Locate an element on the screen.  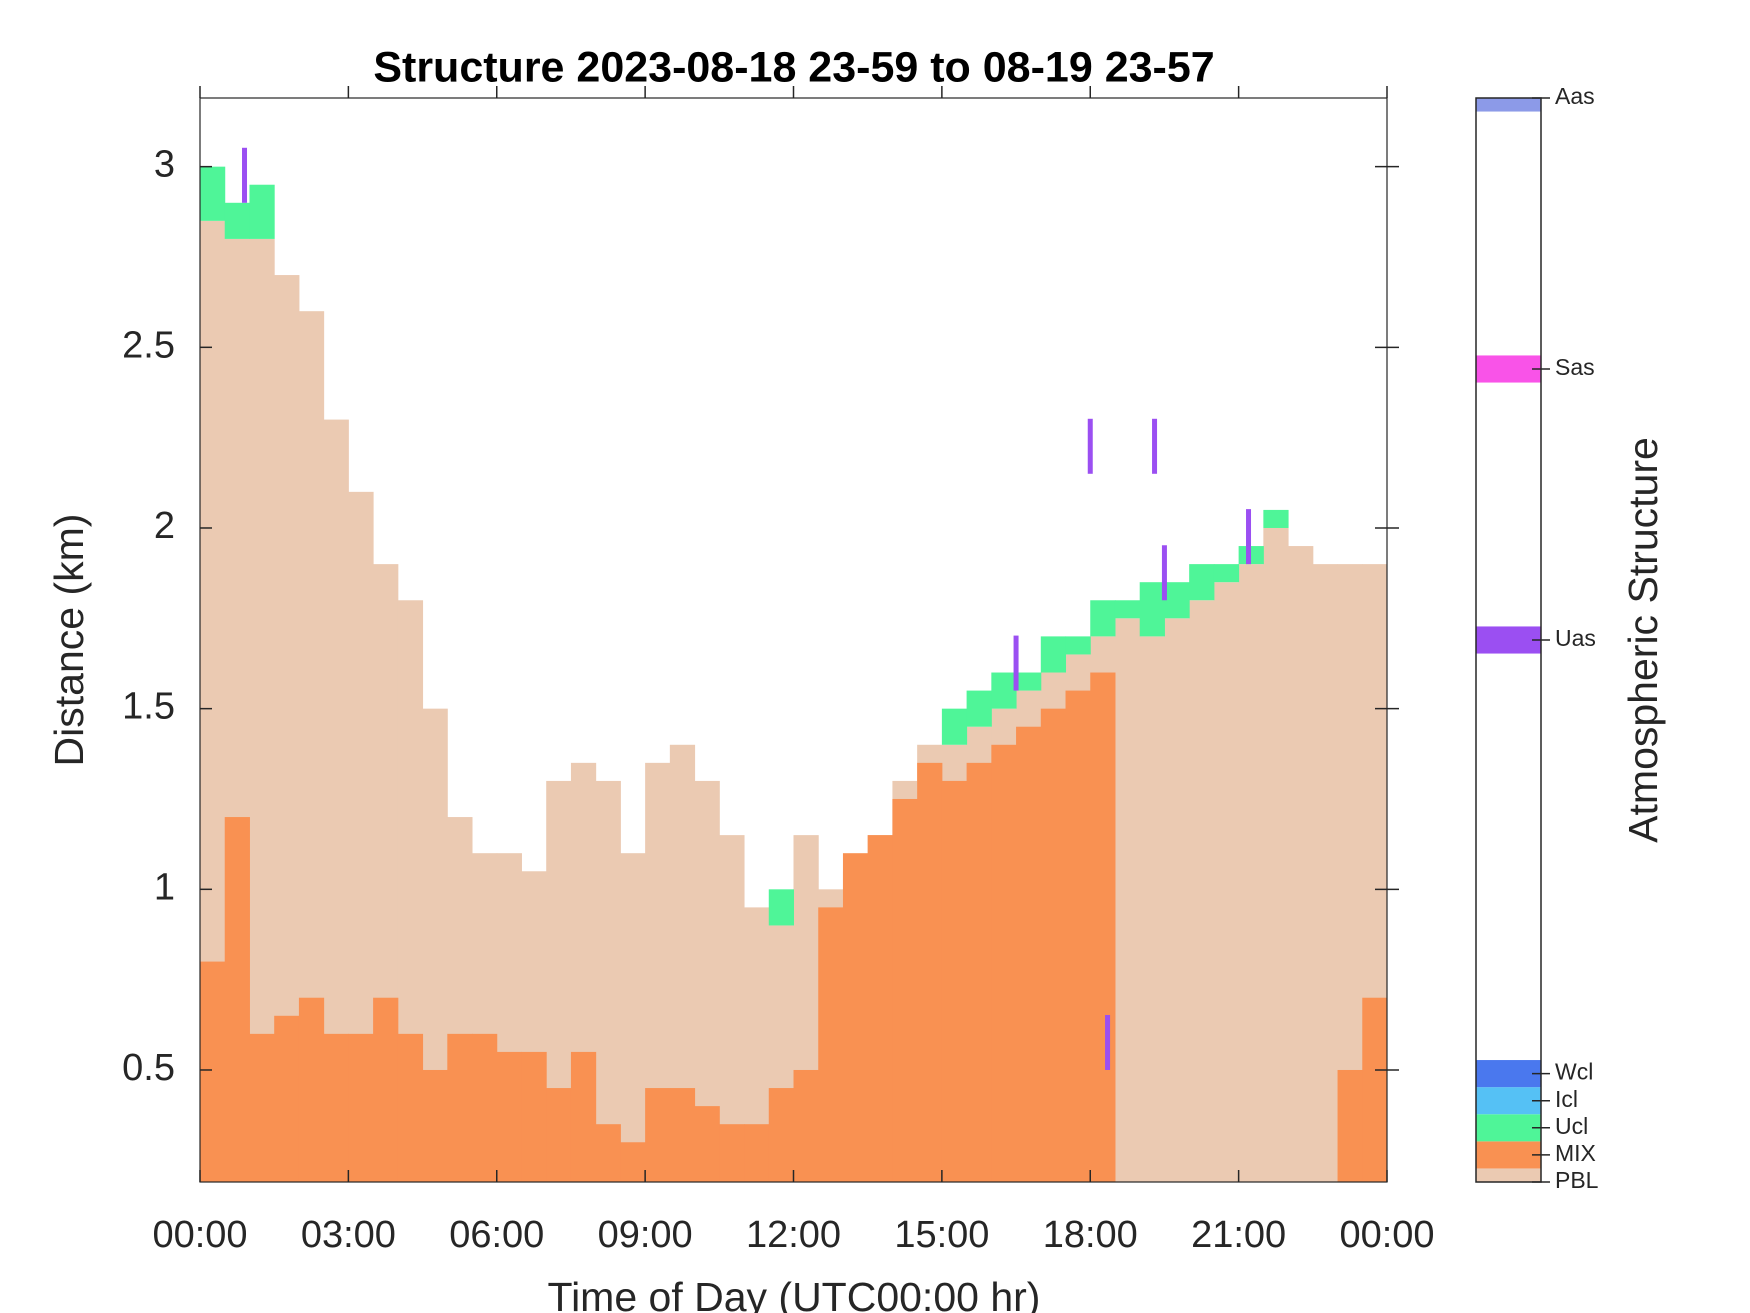
colorbar-tick-label: Aas is located at coordinates (1575, 96).